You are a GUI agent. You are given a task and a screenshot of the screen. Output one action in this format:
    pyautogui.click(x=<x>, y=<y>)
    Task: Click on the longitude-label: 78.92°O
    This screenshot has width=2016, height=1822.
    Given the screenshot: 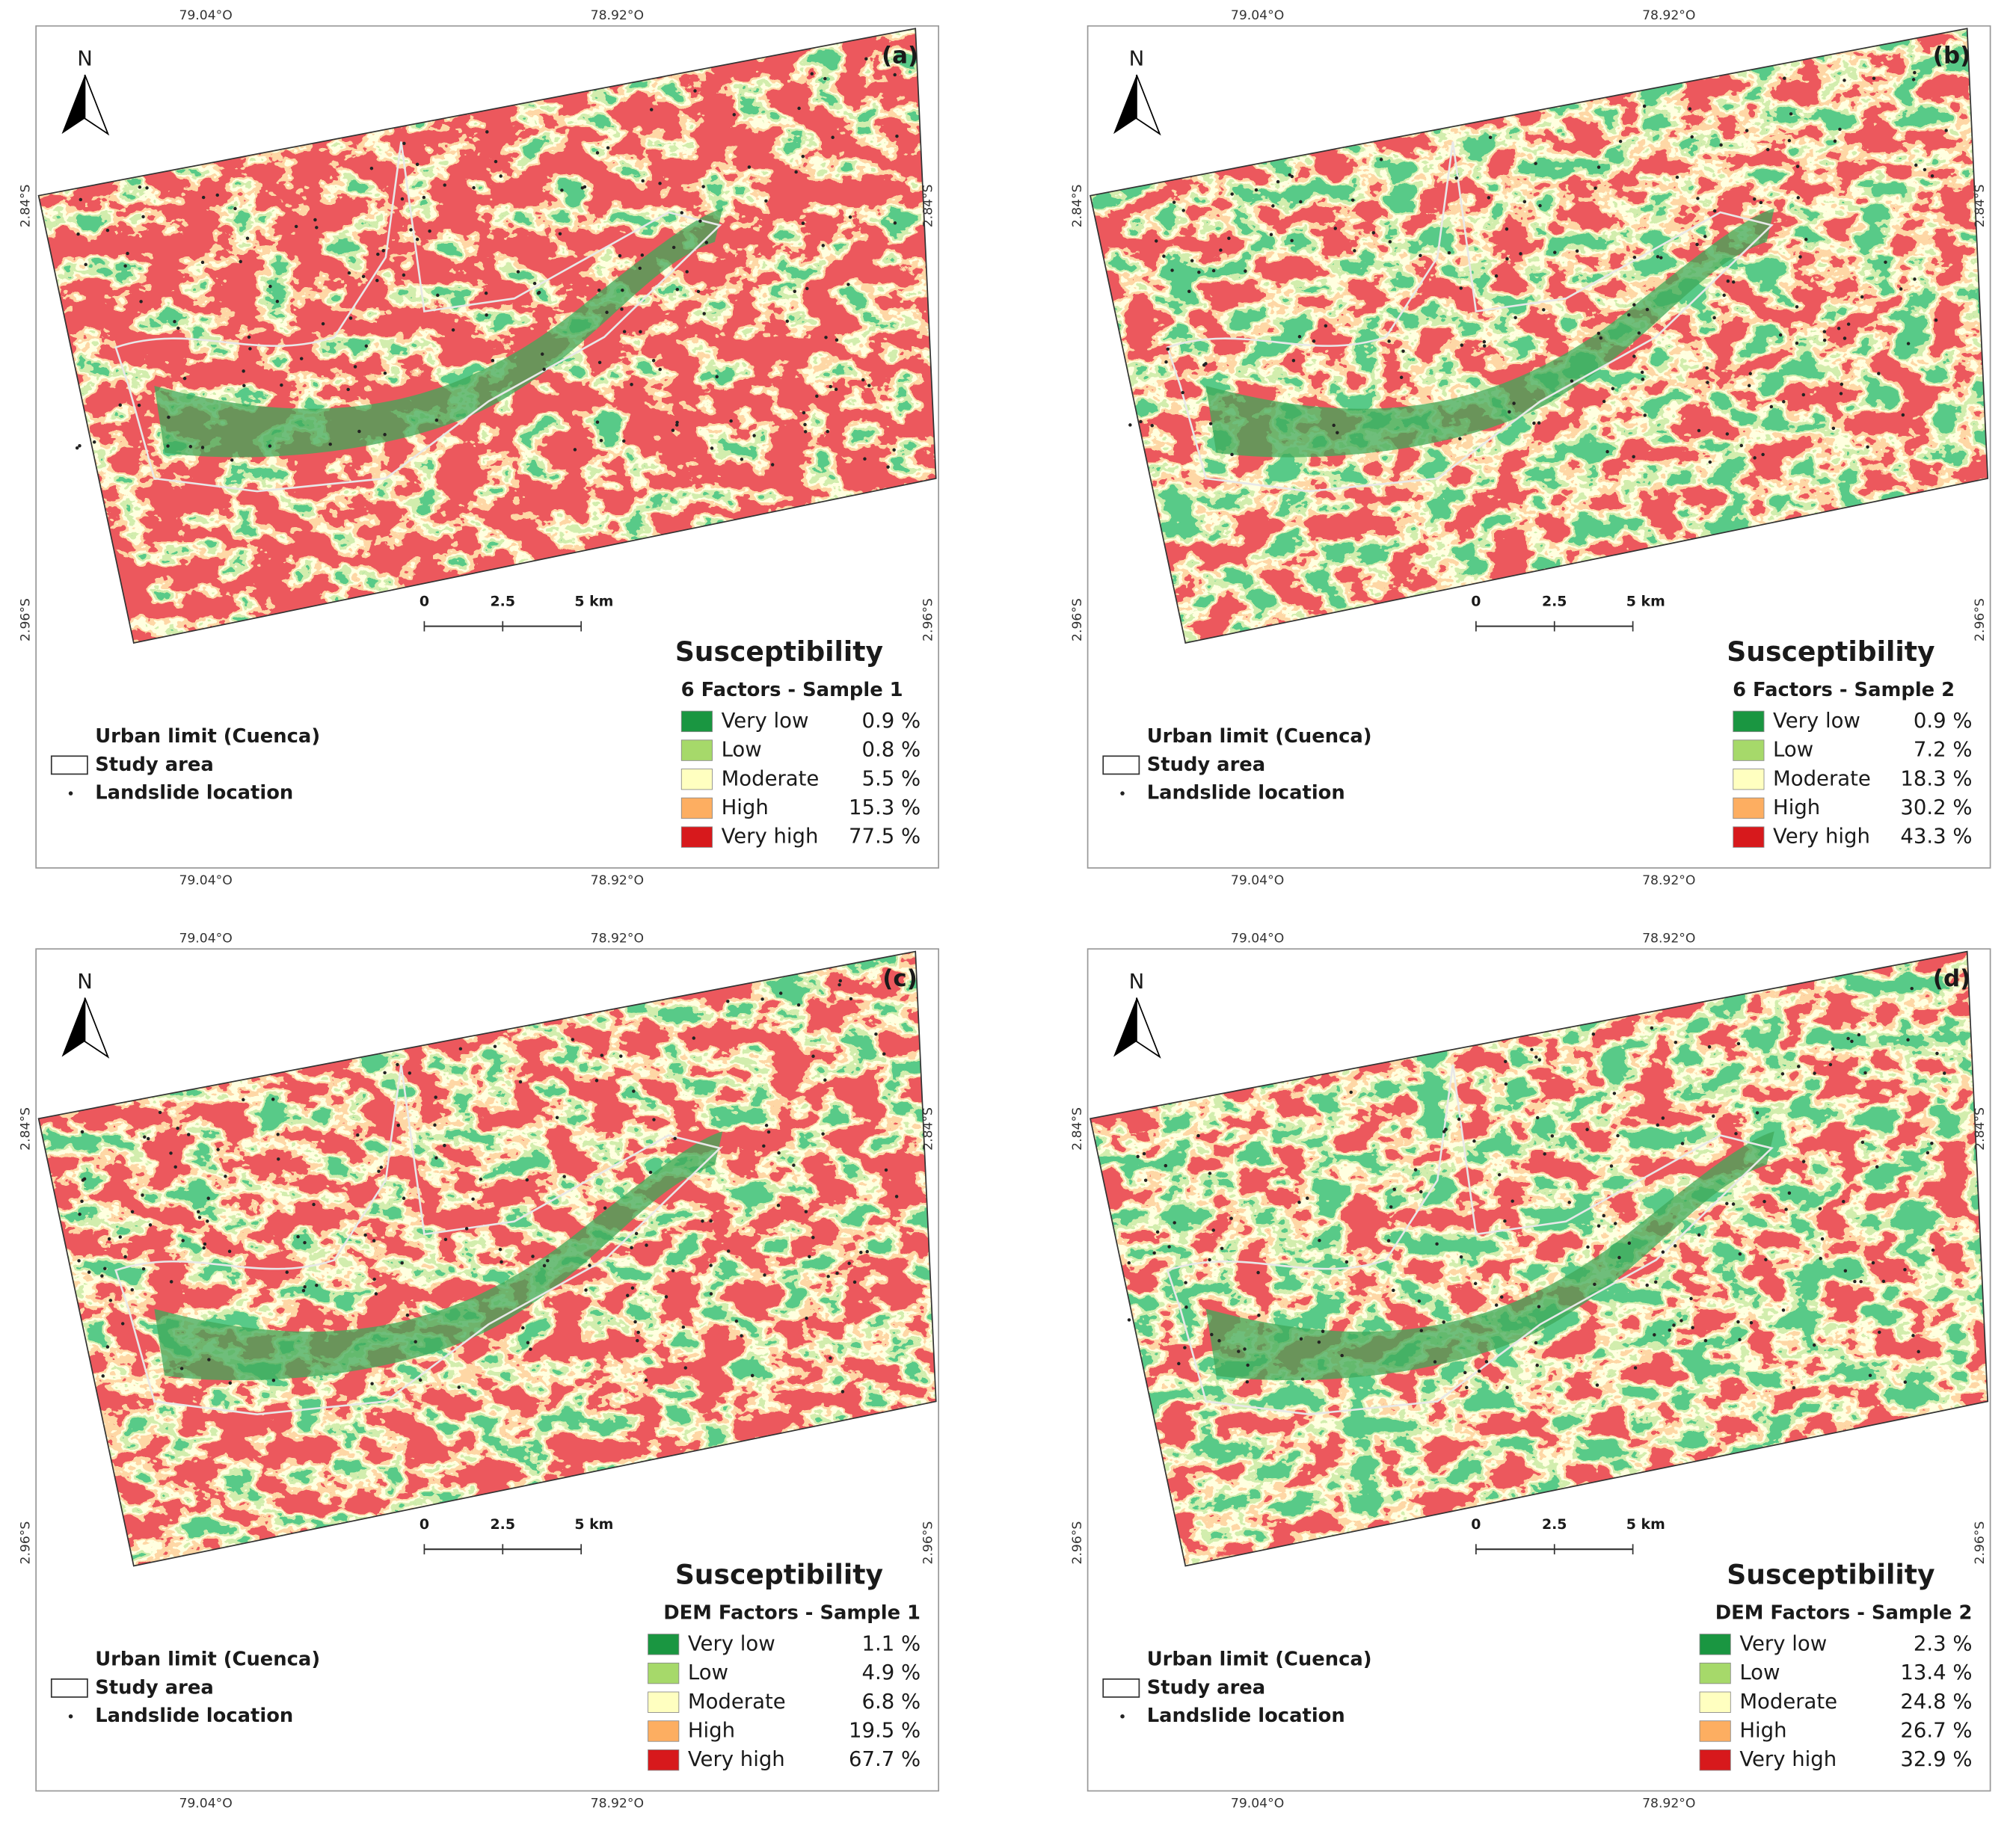 What is the action you would take?
    pyautogui.click(x=617, y=1804)
    